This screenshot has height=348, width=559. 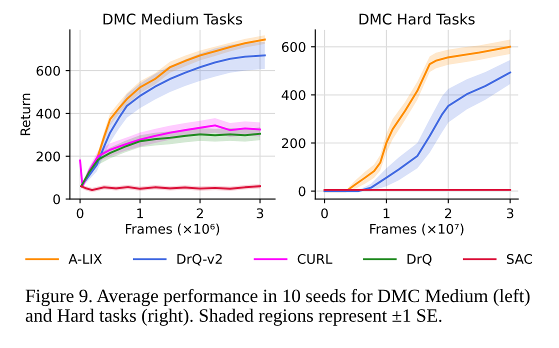 I want to click on x-axis-title: Frames (×10⁷), so click(x=417, y=230).